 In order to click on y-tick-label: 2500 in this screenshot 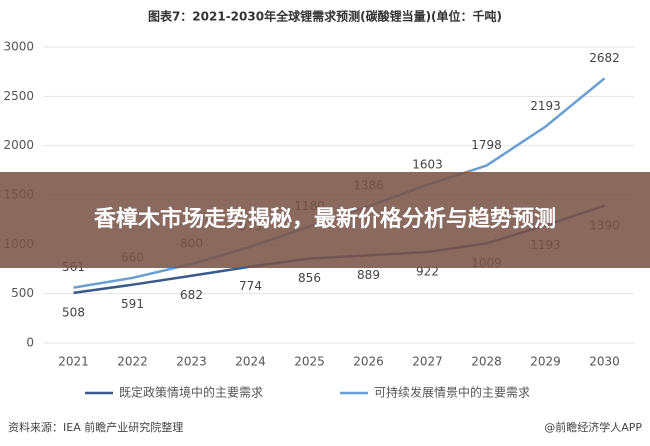, I will do `click(18, 96)`.